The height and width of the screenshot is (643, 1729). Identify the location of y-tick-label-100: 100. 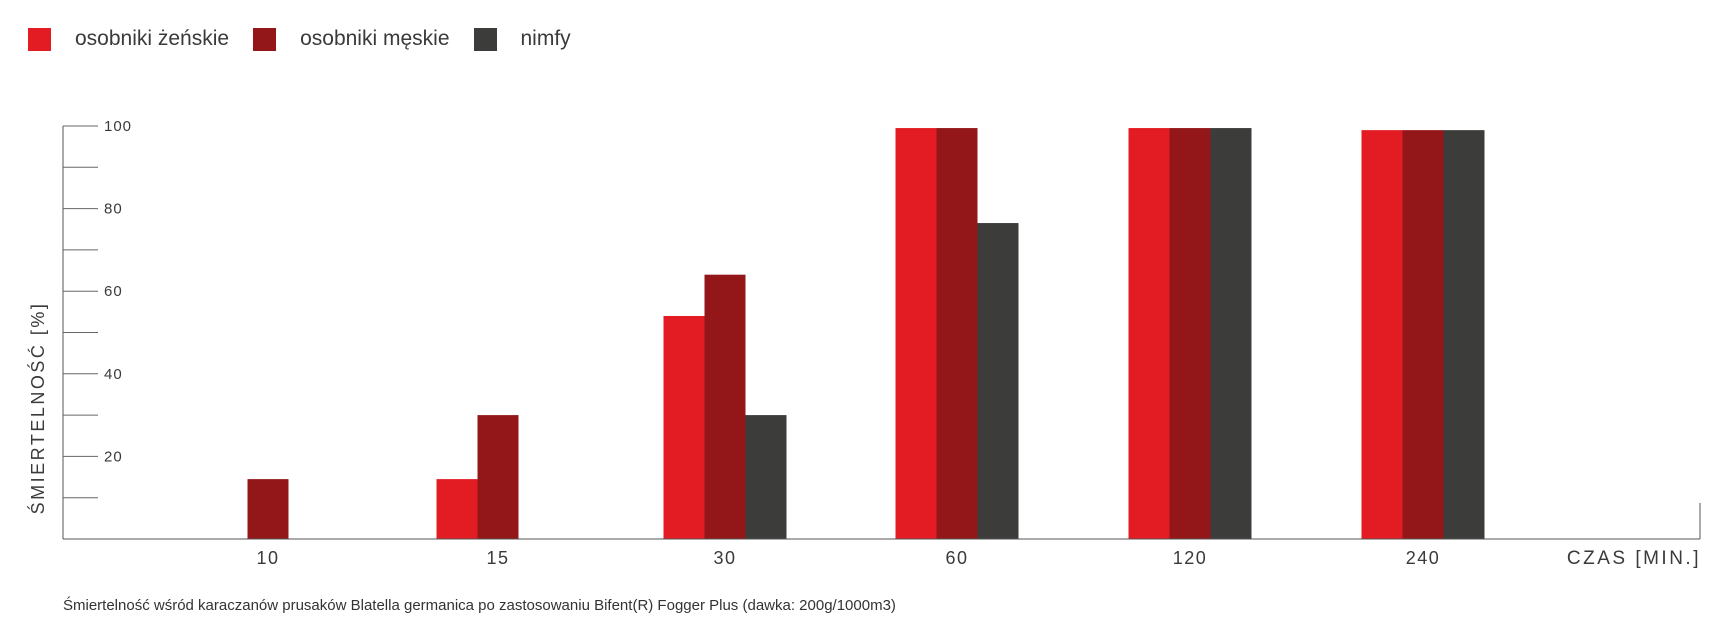
(118, 126).